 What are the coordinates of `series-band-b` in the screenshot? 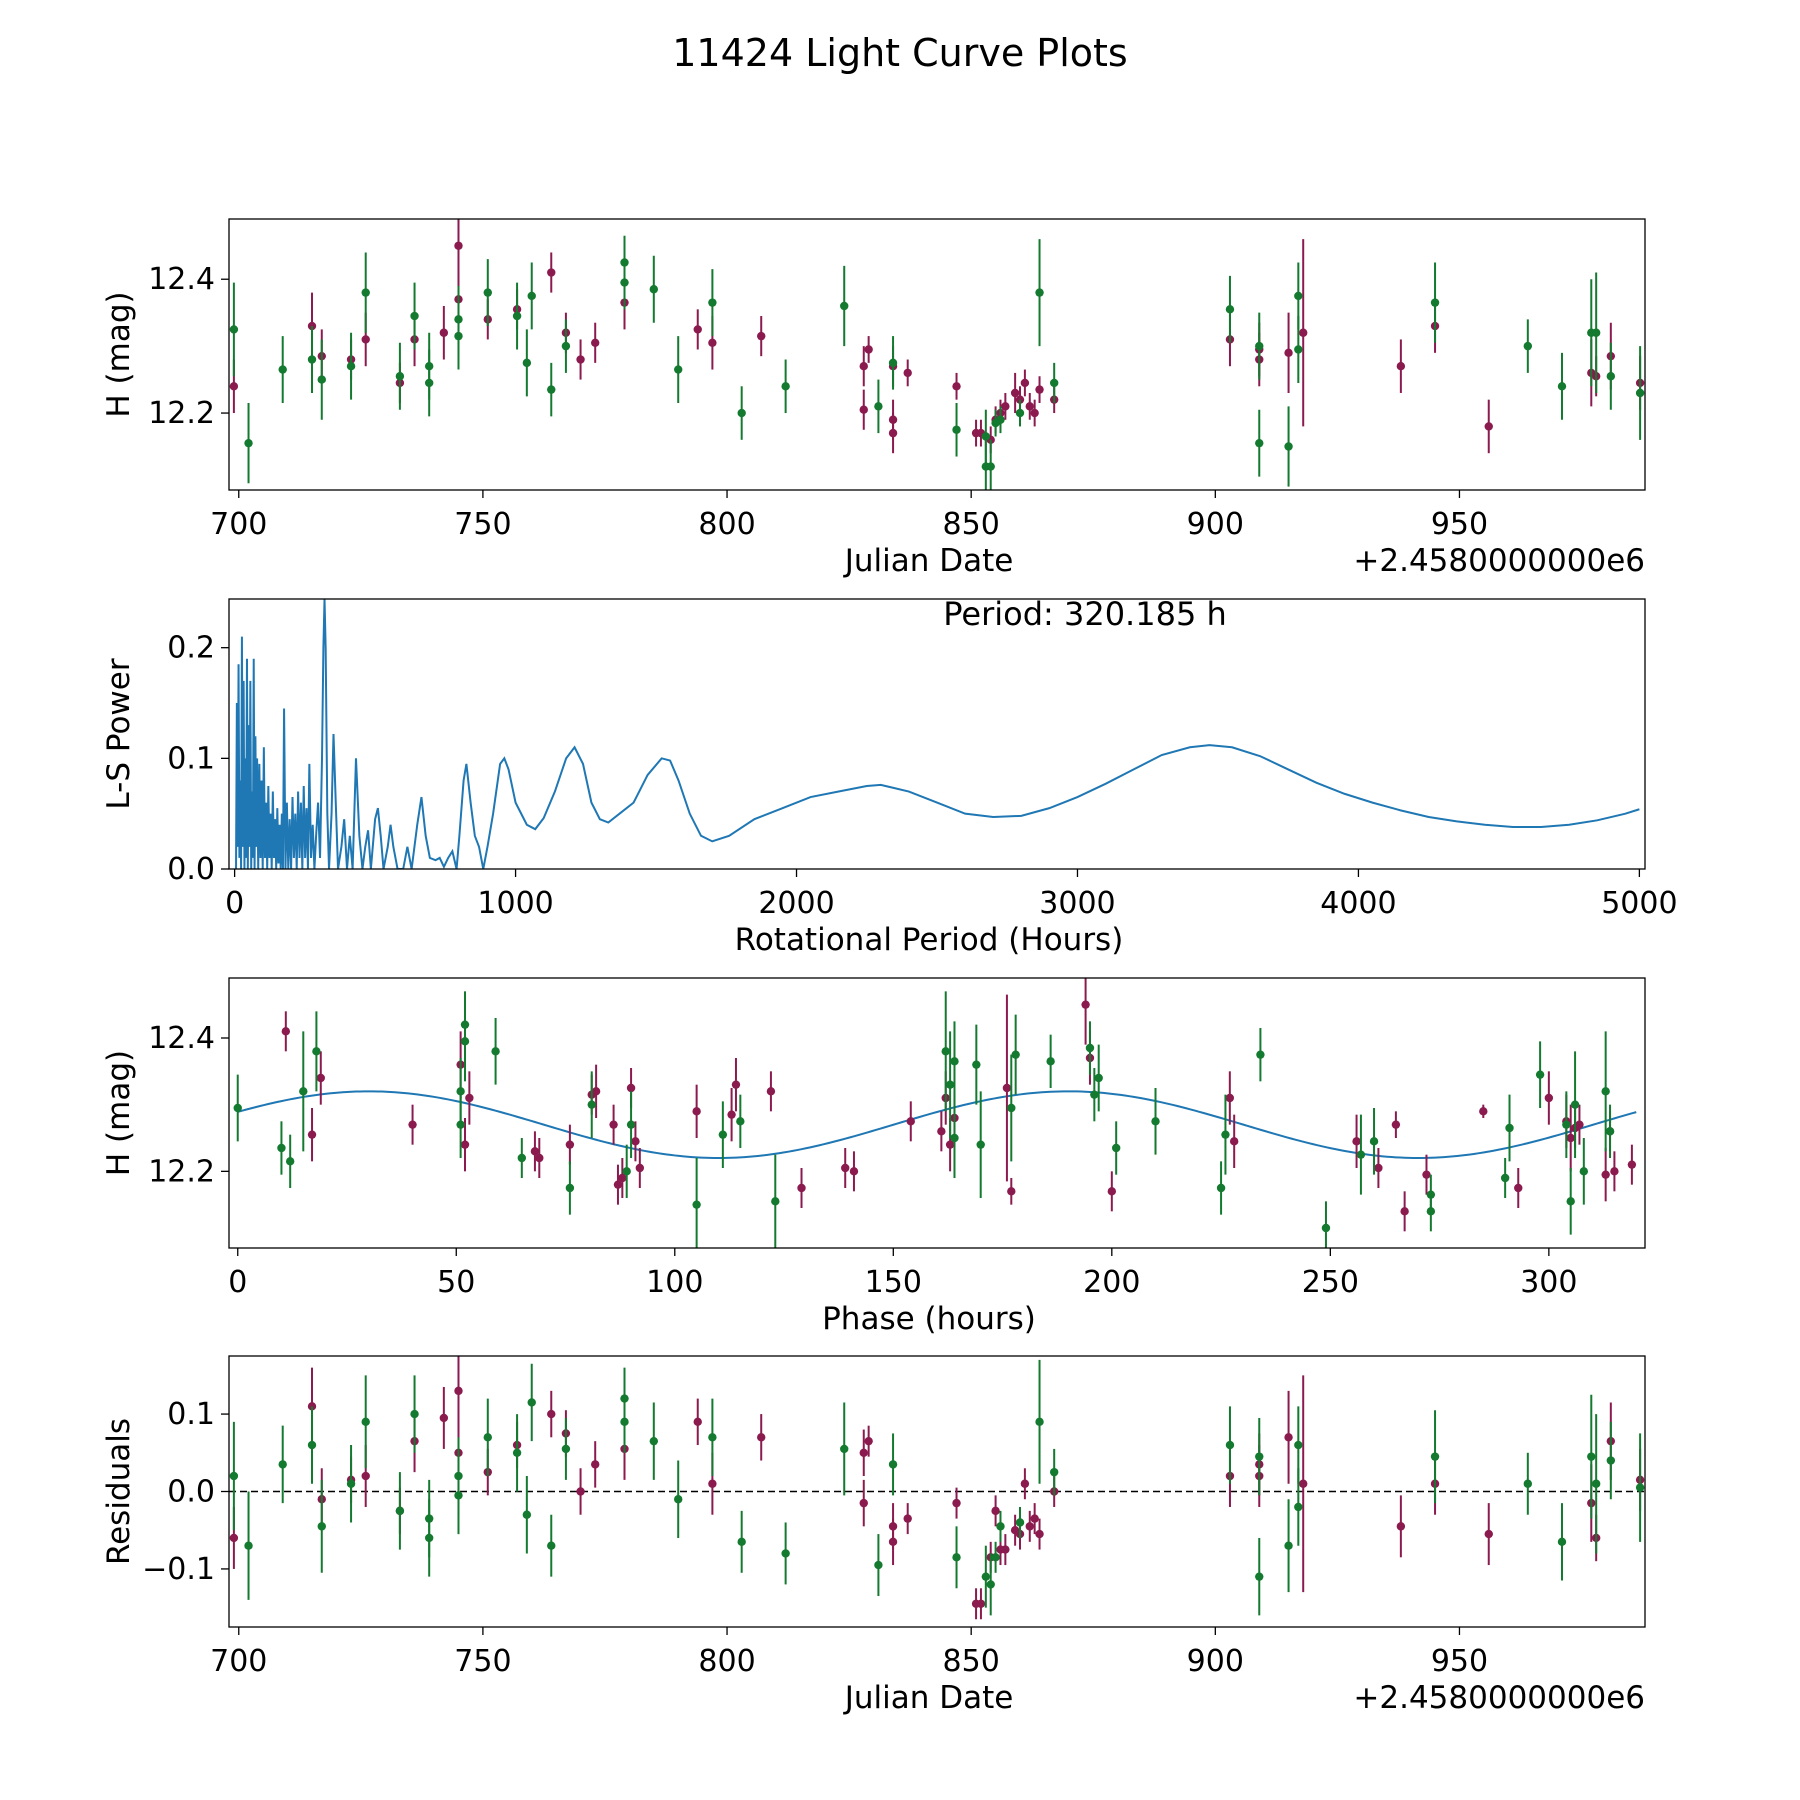 It's located at (937, 1487).